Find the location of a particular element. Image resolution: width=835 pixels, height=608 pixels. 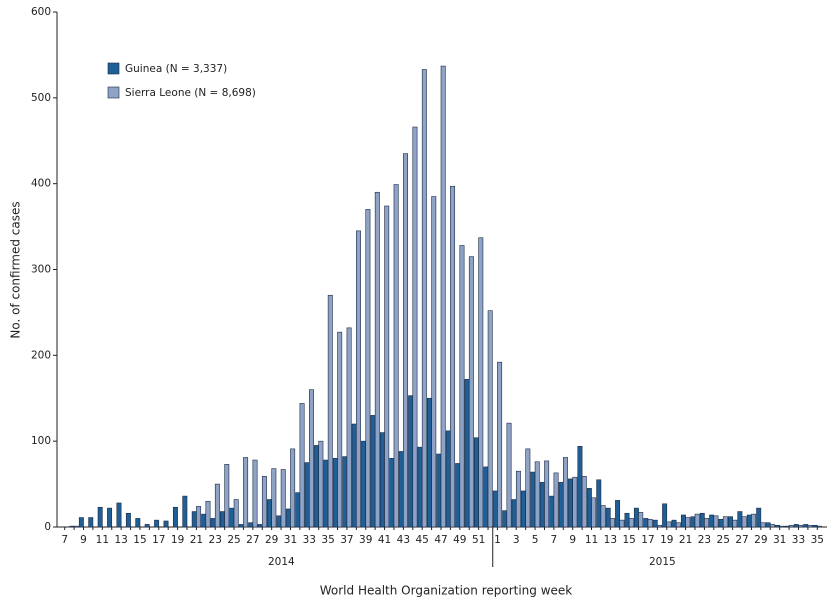

y-tick-label: 300 is located at coordinates (41, 270).